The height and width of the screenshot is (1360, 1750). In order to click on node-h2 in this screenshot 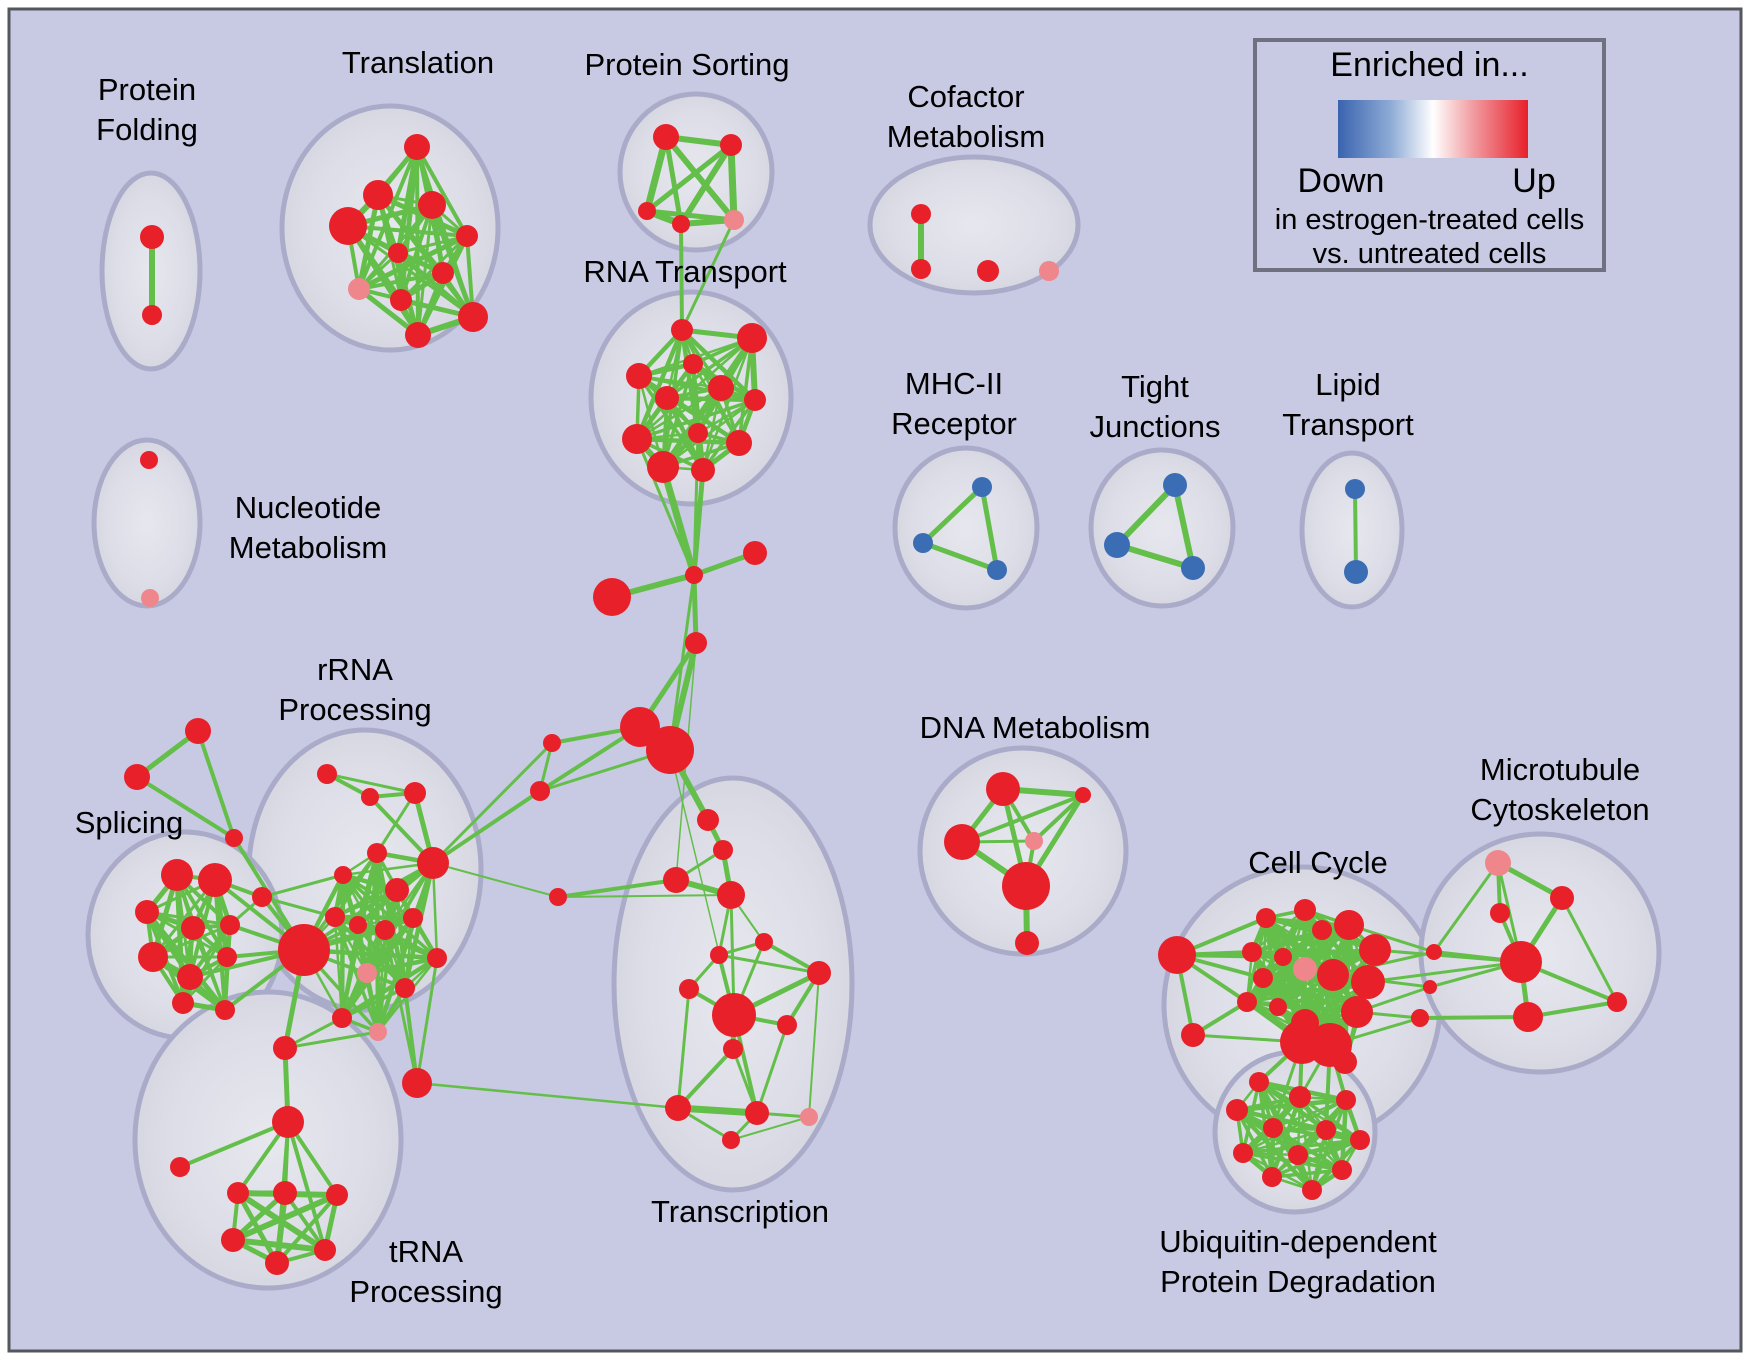, I will do `click(670, 750)`.